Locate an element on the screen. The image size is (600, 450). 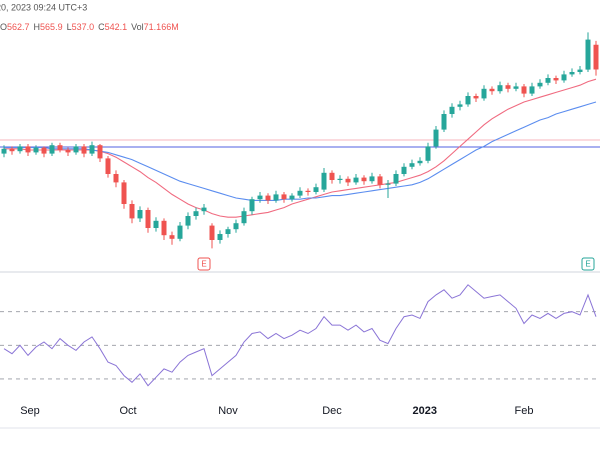
ohlc-name: H is located at coordinates (37, 27).